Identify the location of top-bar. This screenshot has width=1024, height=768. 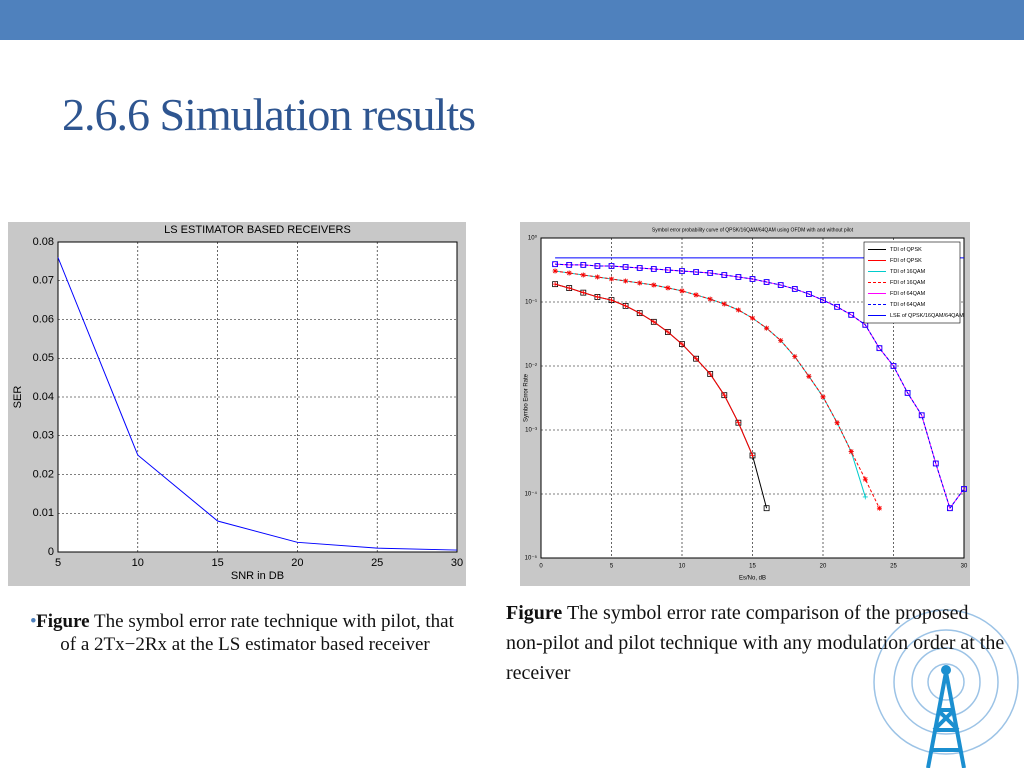
(512, 20).